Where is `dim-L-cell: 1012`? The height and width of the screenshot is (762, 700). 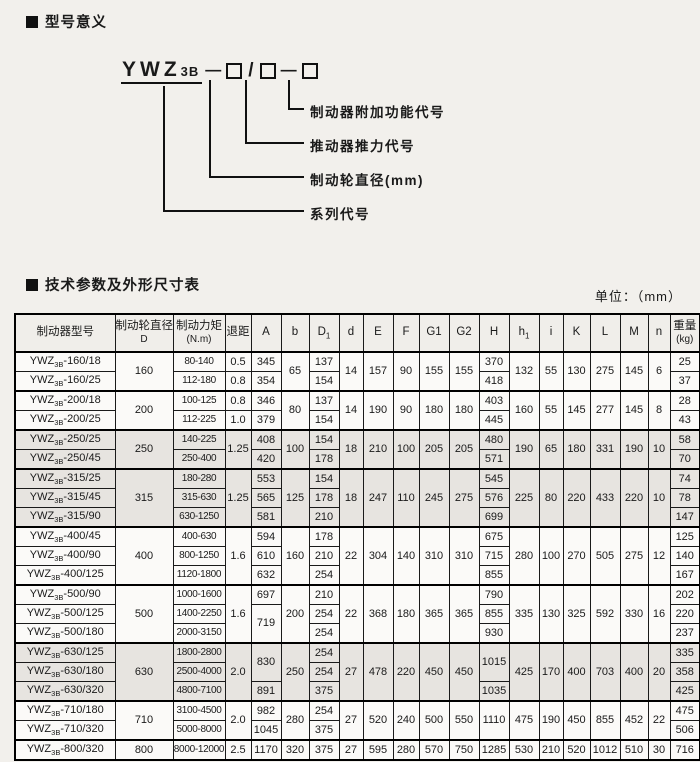
dim-L-cell: 1012 is located at coordinates (605, 750).